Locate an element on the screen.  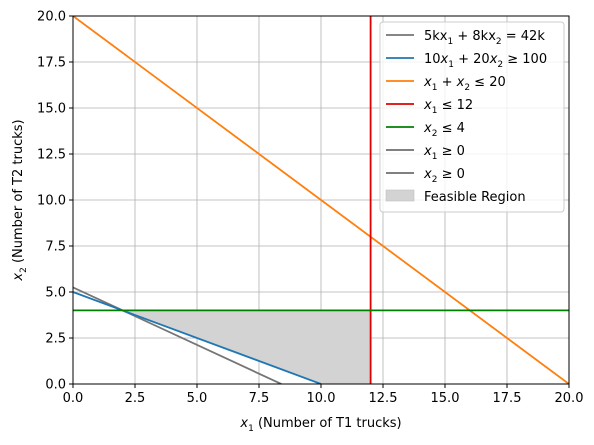
legend-swatch-region is located at coordinates (400, 195).